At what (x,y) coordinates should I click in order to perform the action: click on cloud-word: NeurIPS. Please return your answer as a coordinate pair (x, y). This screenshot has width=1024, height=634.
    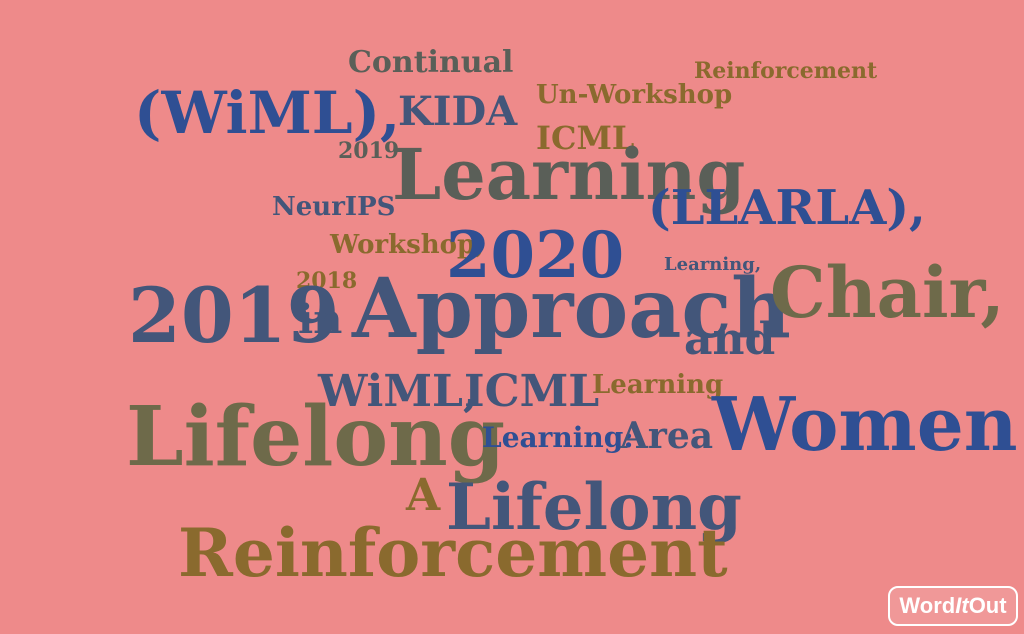
    Looking at the image, I should click on (334, 207).